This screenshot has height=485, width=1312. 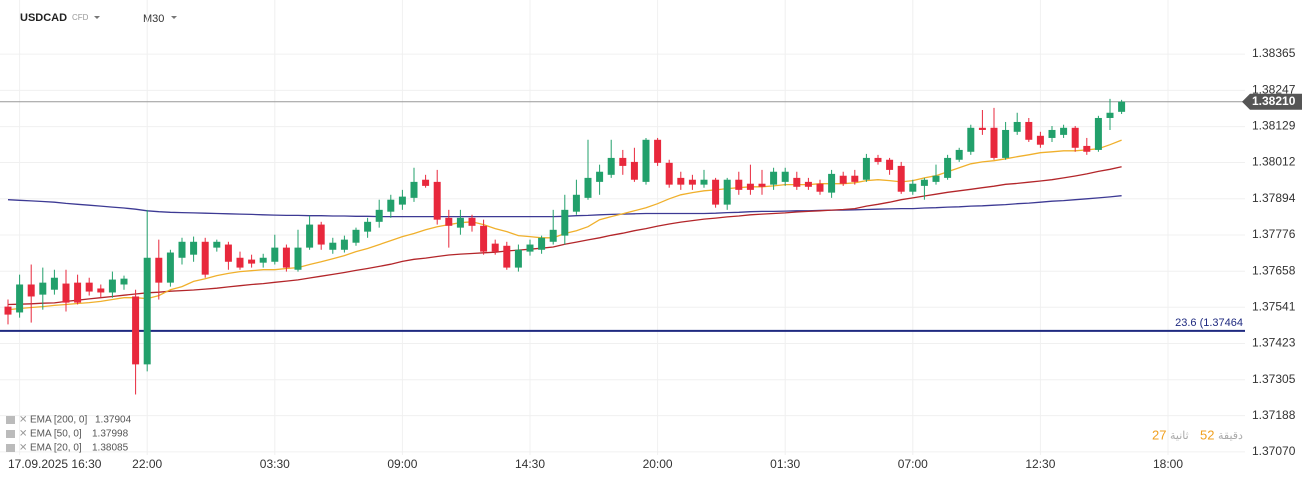 I want to click on y-tick-label: 1.38129, so click(x=1274, y=126).